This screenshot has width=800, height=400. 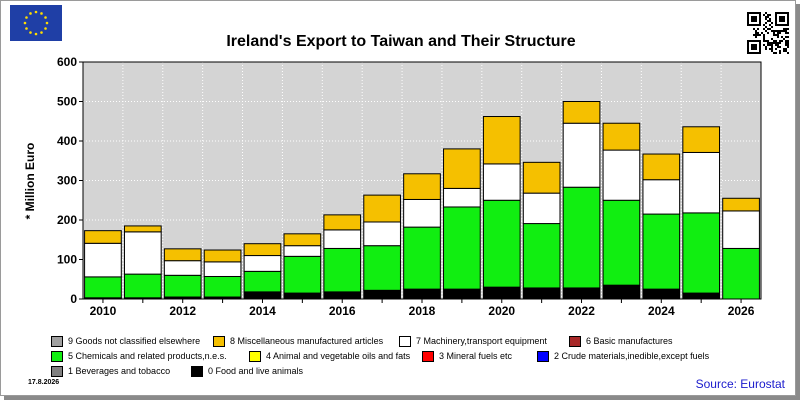 I want to click on y-tick-label: 200, so click(x=67, y=220).